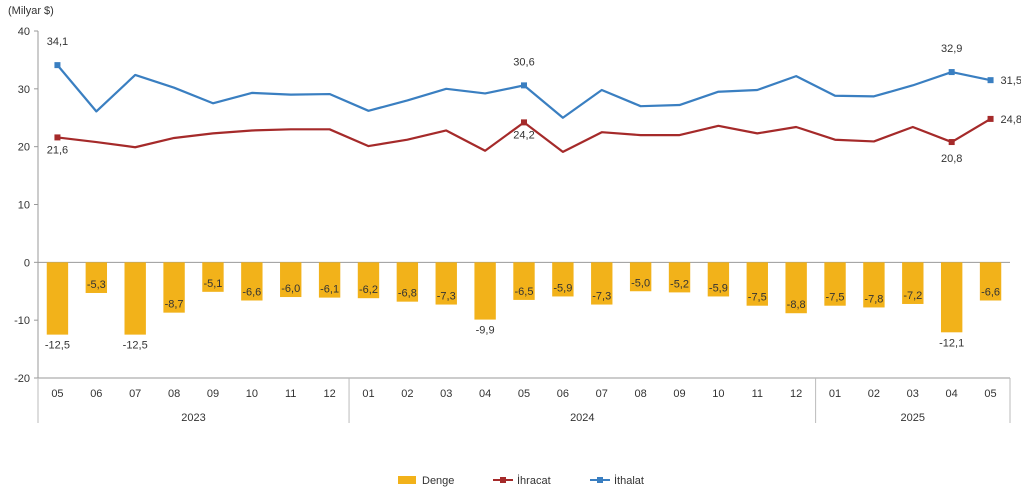 The height and width of the screenshot is (497, 1021). Describe the element at coordinates (582, 418) in the screenshot. I see `year-label: 2024` at that location.